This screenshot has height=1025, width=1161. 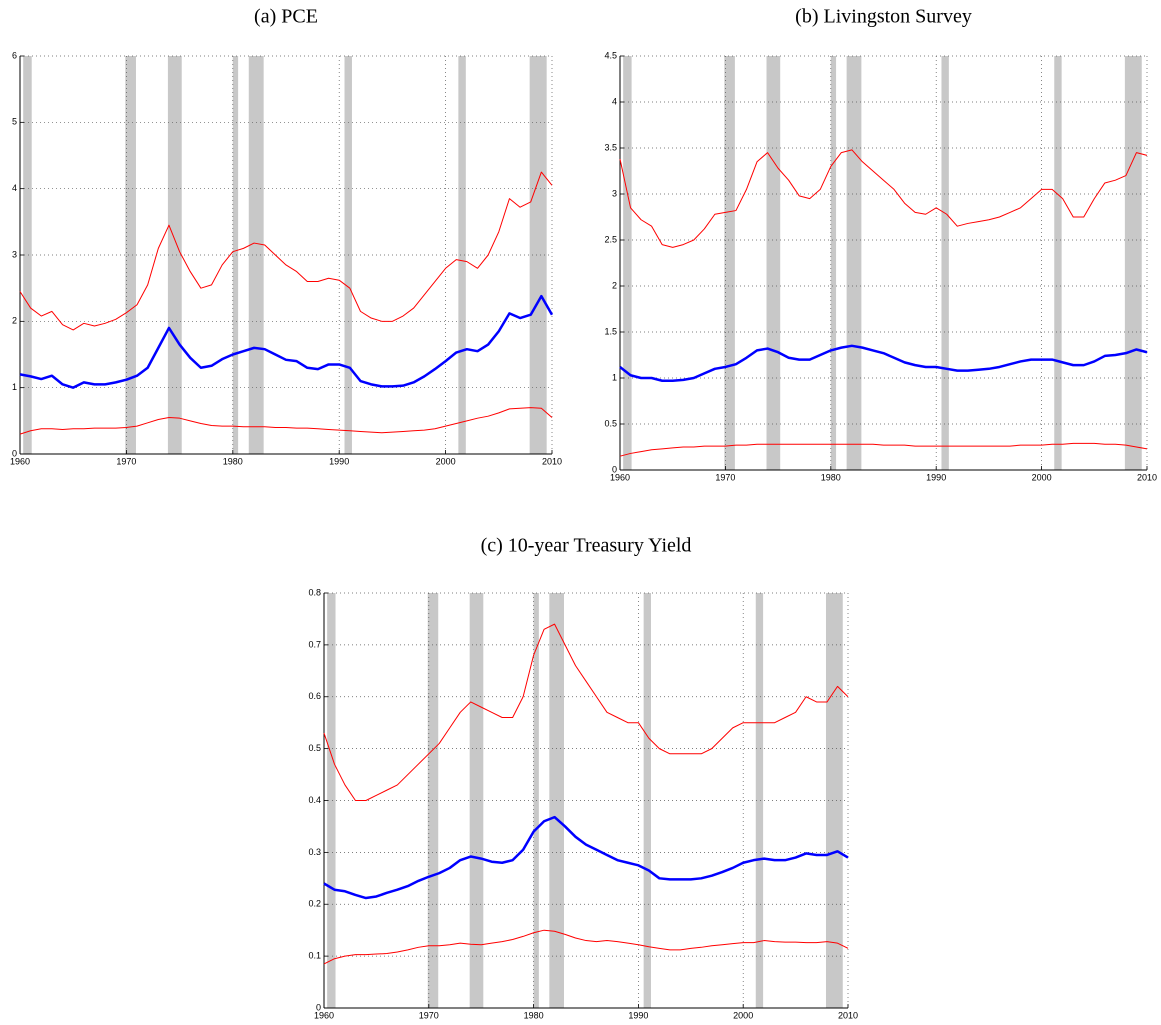 What do you see at coordinates (610, 239) in the screenshot?
I see `y-tick-label: 2.5` at bounding box center [610, 239].